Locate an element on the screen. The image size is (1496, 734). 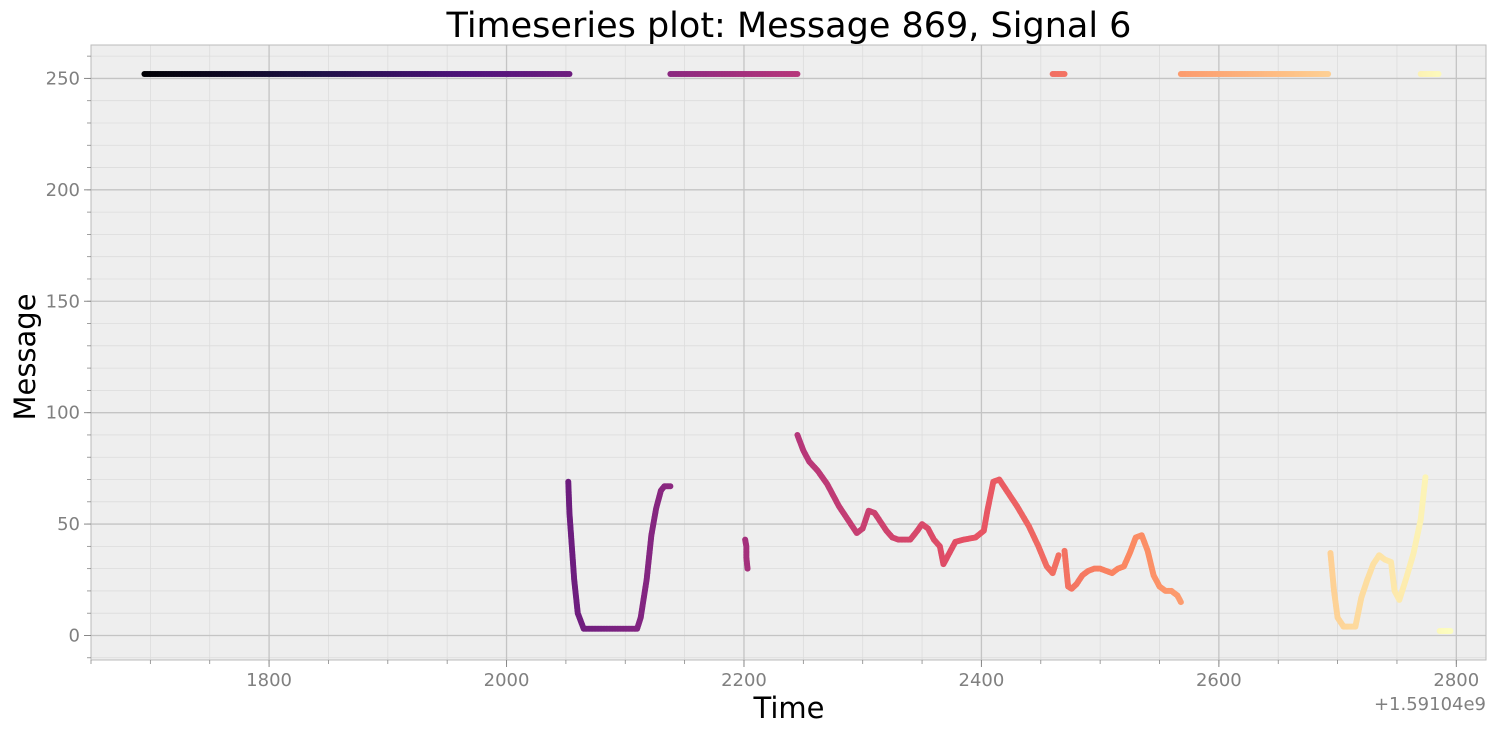
x-tick-label: 1800 is located at coordinates (269, 680).